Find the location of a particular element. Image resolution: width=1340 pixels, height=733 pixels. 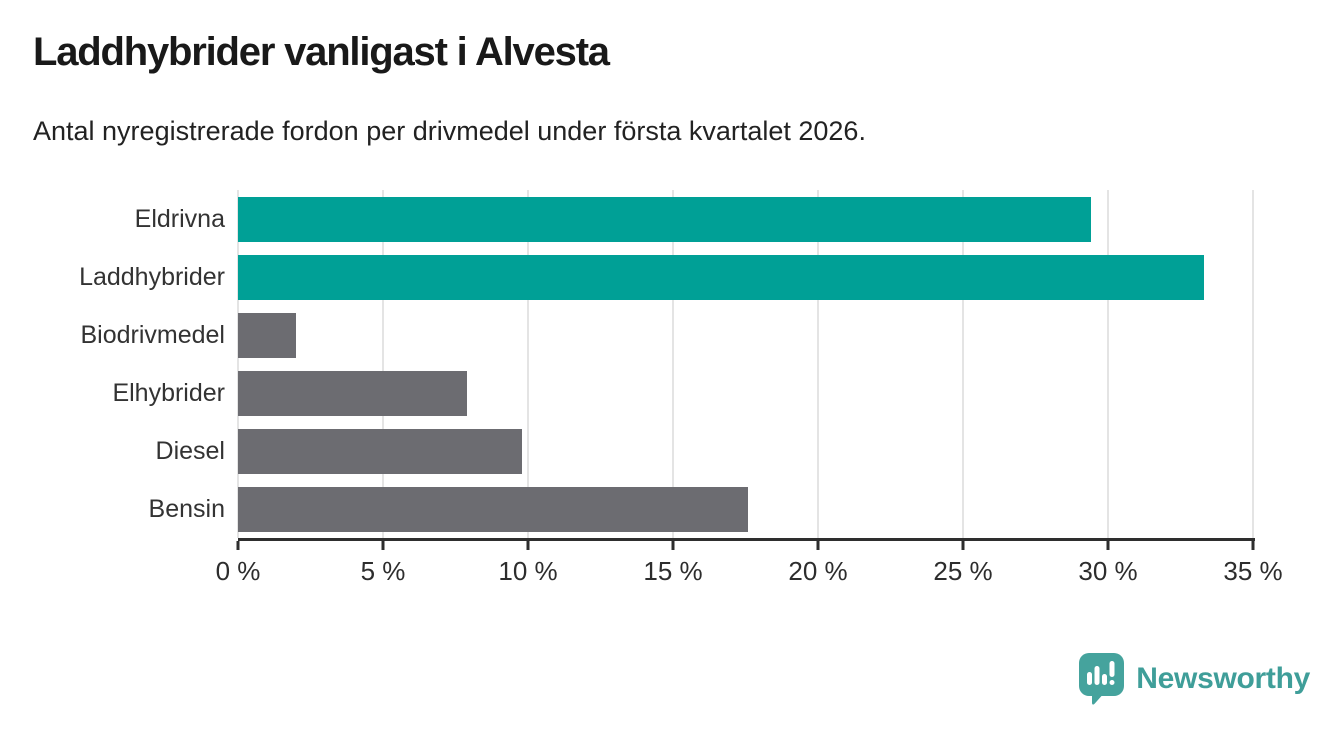

x-axis: 0 % 5 % 10 % 15 % 20 % 25 % 30 % 35 % is located at coordinates (749, 568).